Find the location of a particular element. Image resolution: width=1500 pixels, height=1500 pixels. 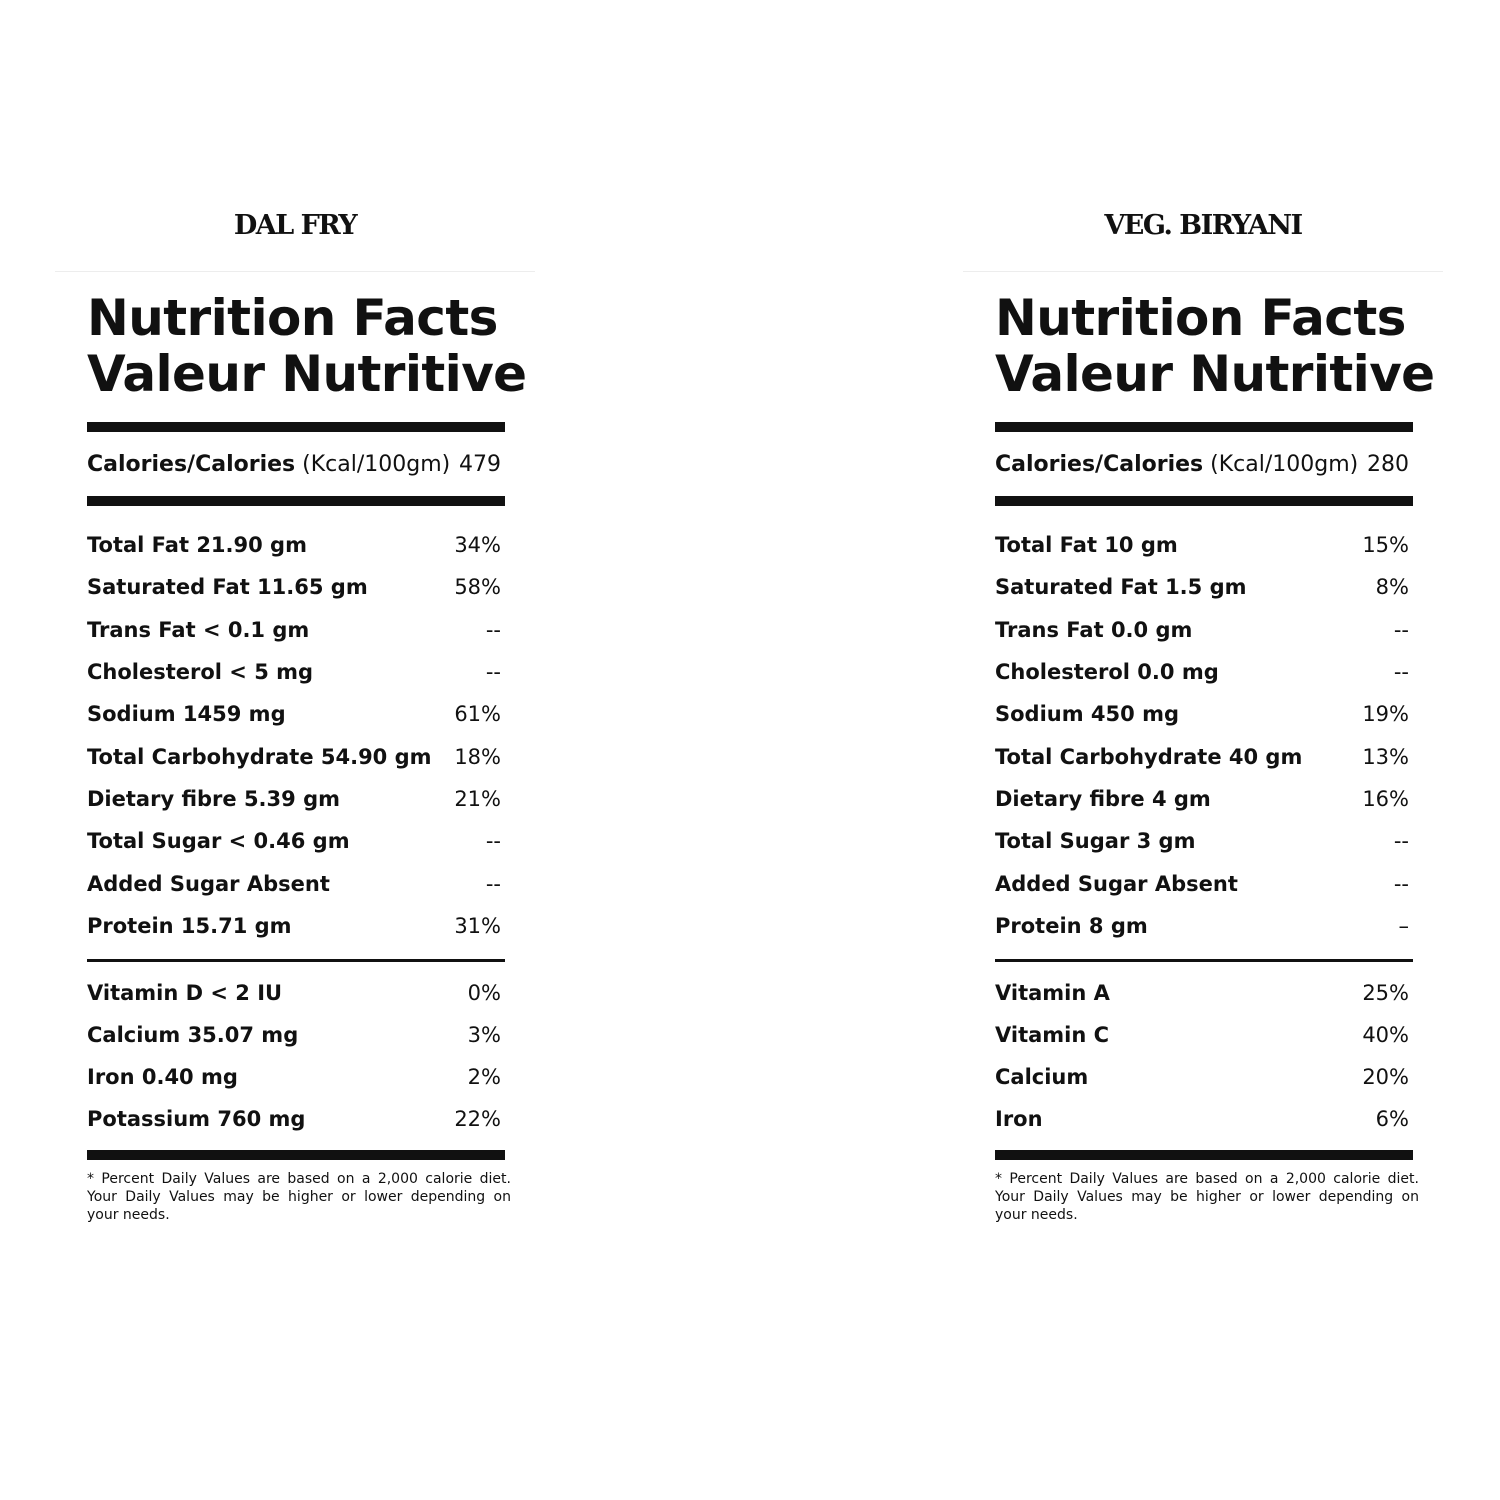

nutrient-row: Sodium 450 mg 19% is located at coordinates (1204, 714).